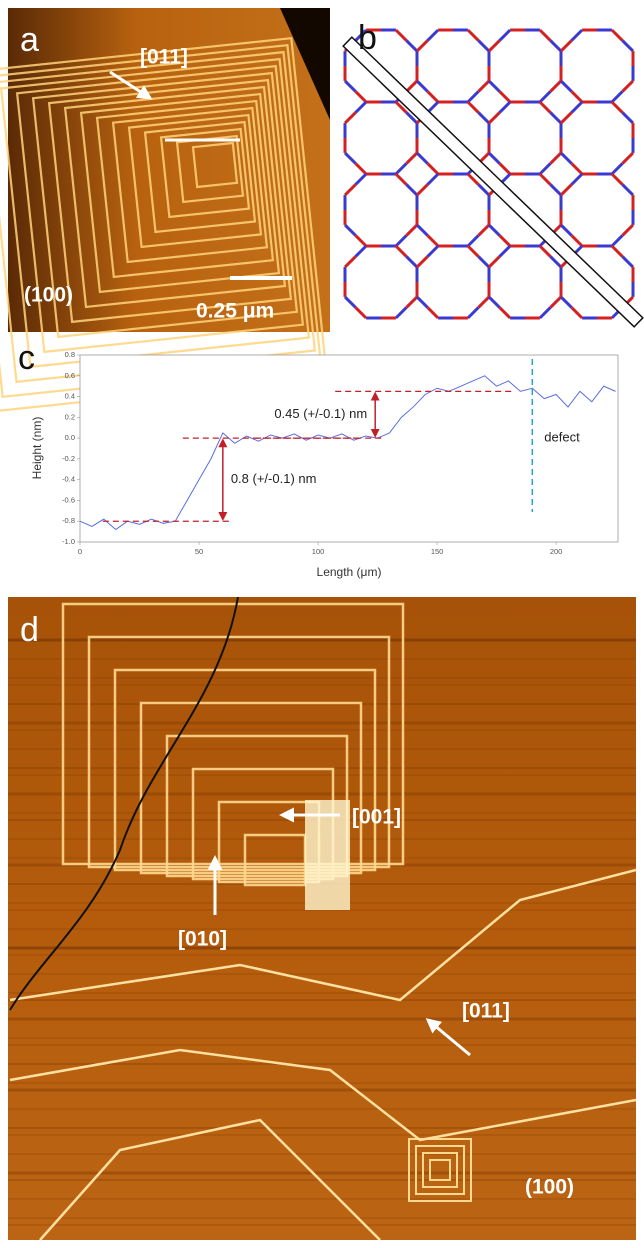 The height and width of the screenshot is (1248, 644). What do you see at coordinates (70, 354) in the screenshot?
I see `y-tick-label: 0.8` at bounding box center [70, 354].